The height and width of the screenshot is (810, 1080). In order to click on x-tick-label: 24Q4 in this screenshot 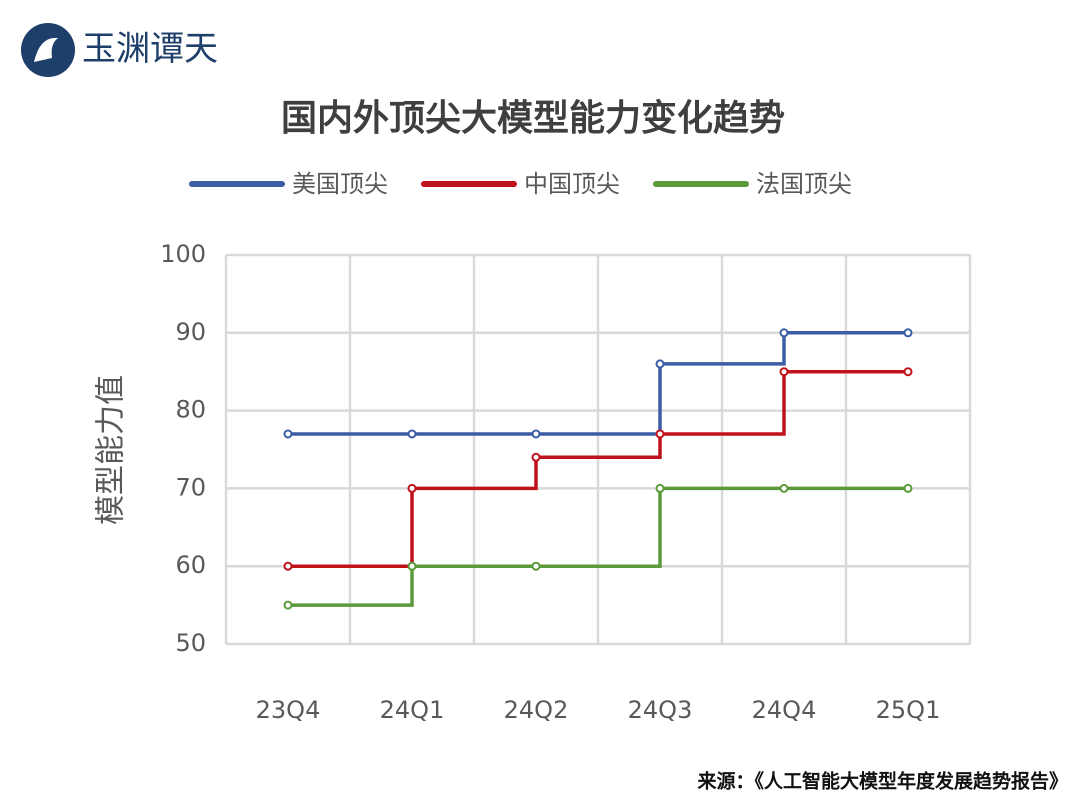, I will do `click(784, 710)`.